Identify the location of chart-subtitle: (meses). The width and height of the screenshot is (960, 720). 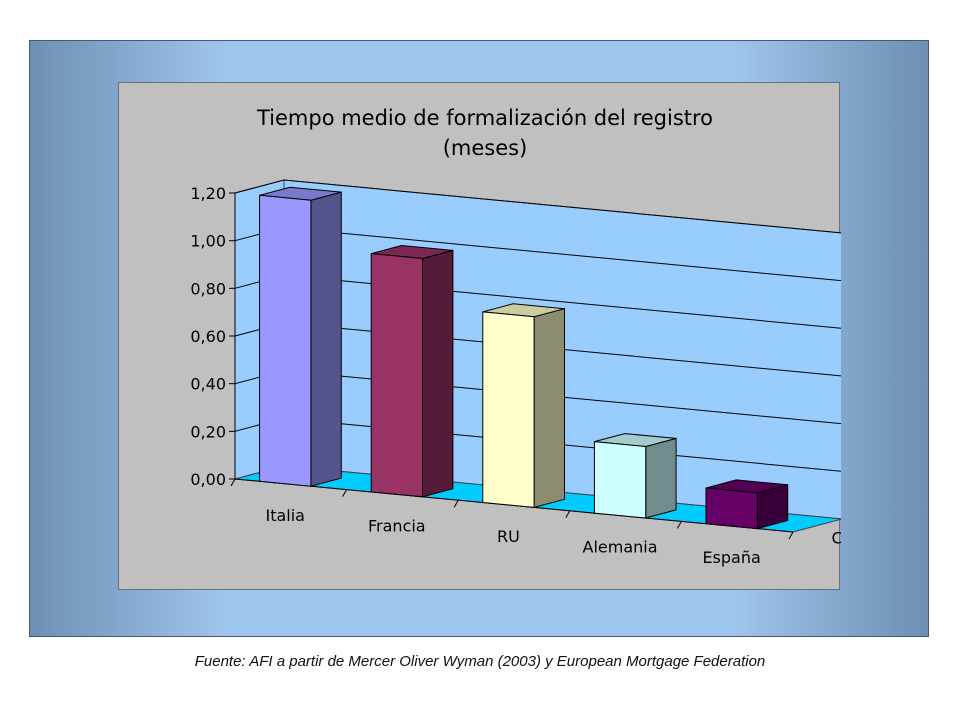
(485, 148).